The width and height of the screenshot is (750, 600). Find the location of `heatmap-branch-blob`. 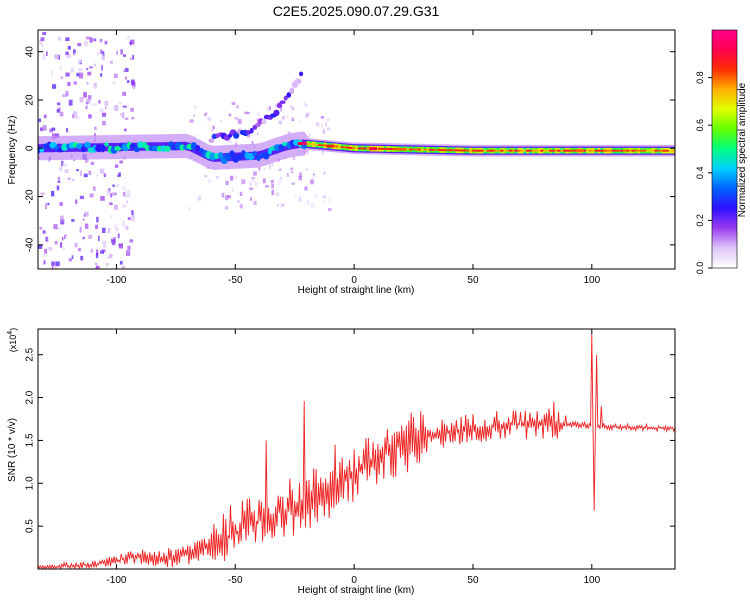

heatmap-branch-blob is located at coordinates (251, 130).